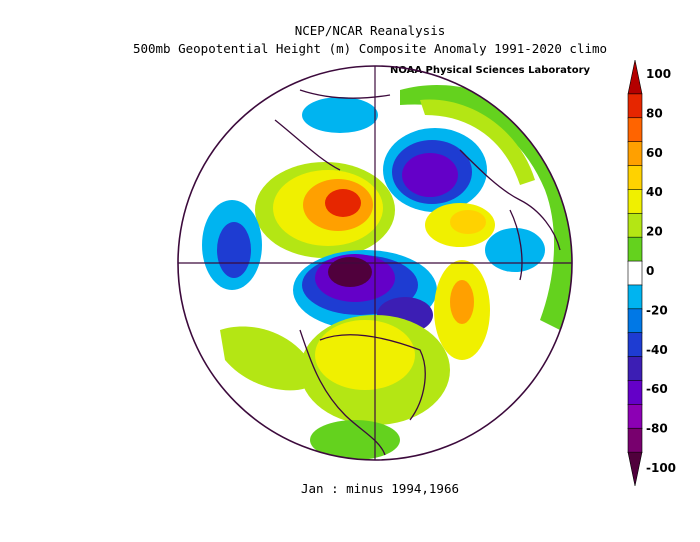 Image resolution: width=700 pixels, height=542 pixels. What do you see at coordinates (658, 74) in the screenshot?
I see `colorbar-tick-label: 100` at bounding box center [658, 74].